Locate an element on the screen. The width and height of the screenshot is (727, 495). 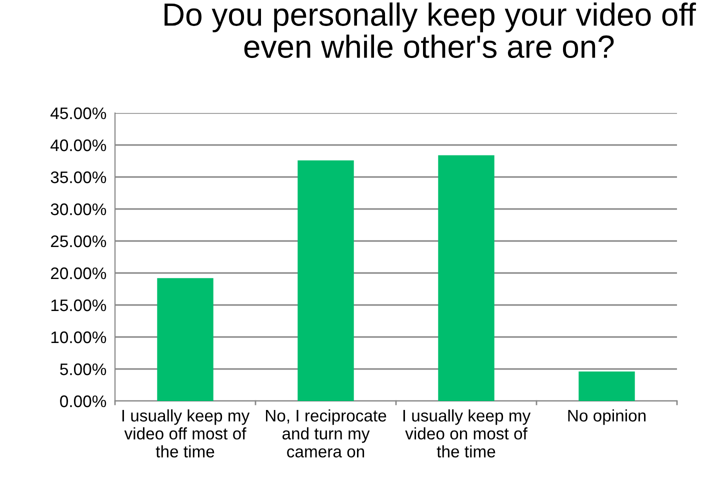
y-tick-label: 25.00% is located at coordinates (78, 241).